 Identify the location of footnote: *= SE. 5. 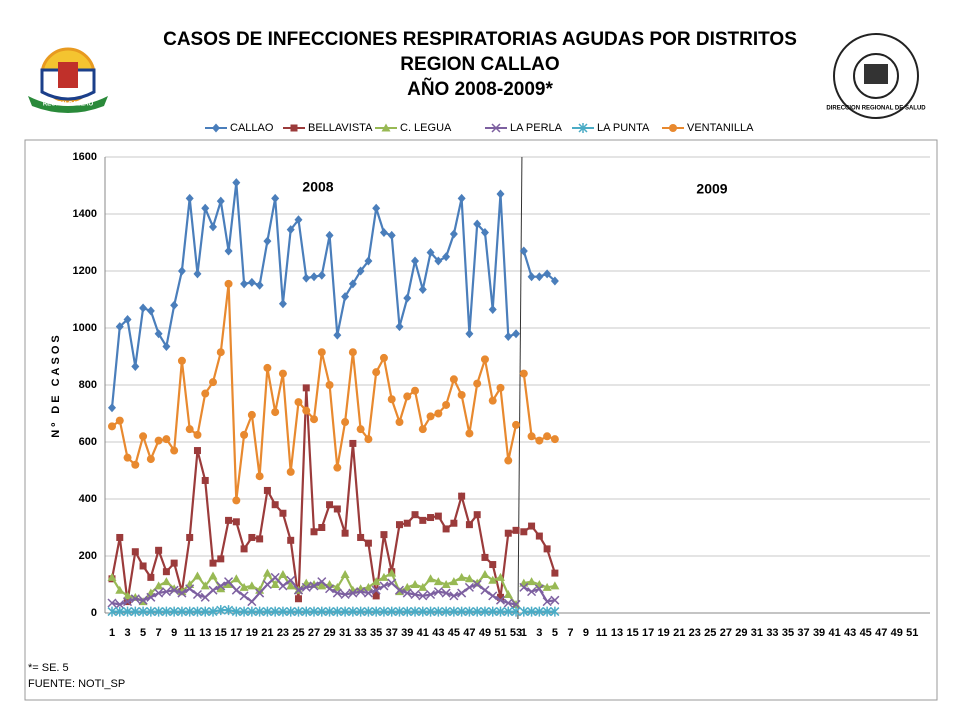
(48, 668).